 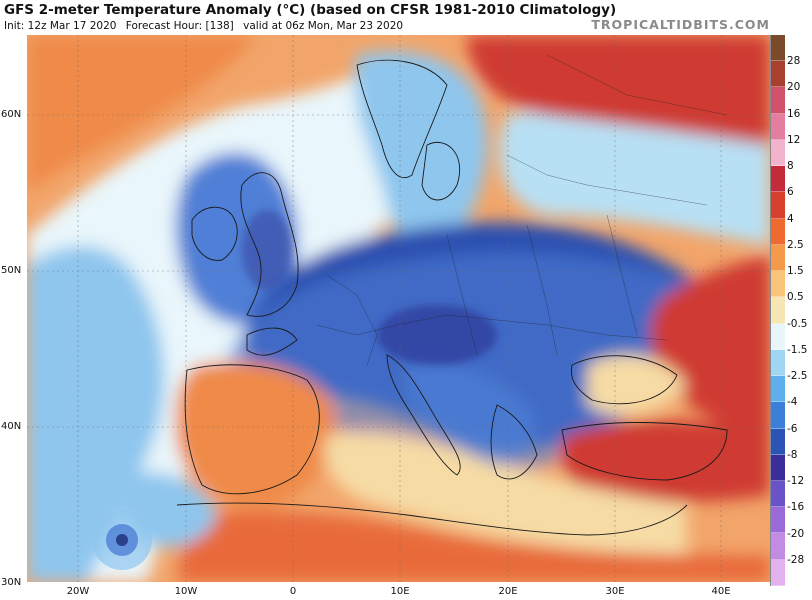 I want to click on colorbar-label: 12, so click(x=794, y=139).